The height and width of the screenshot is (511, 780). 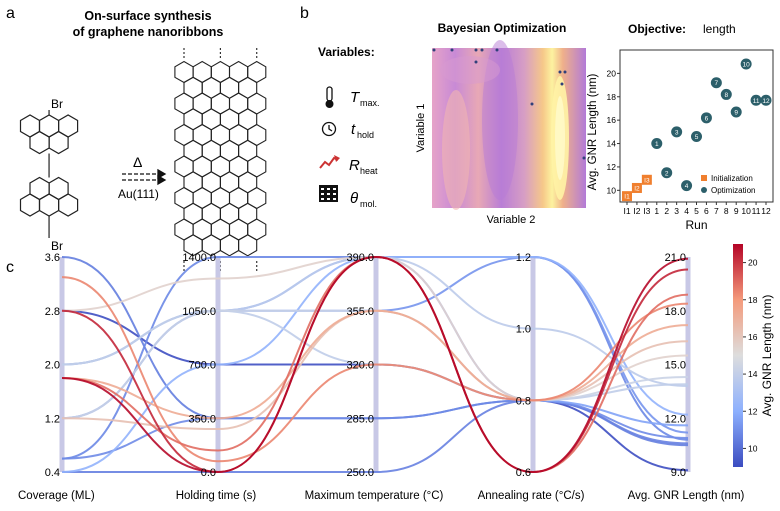 I want to click on y-tick-label: 14, so click(x=612, y=144).